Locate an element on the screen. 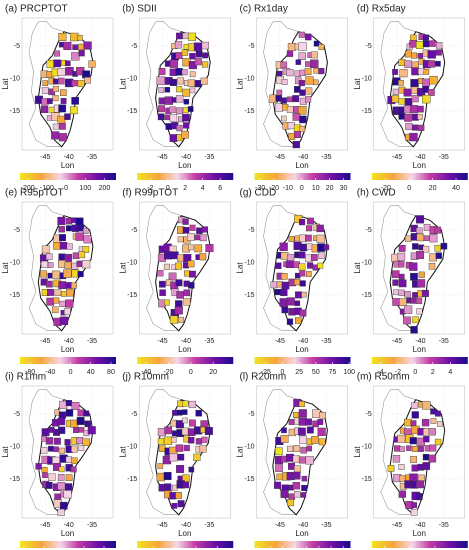 Image resolution: width=469 pixels, height=550 pixels. colorbar-tick-label: 30 is located at coordinates (344, 188).